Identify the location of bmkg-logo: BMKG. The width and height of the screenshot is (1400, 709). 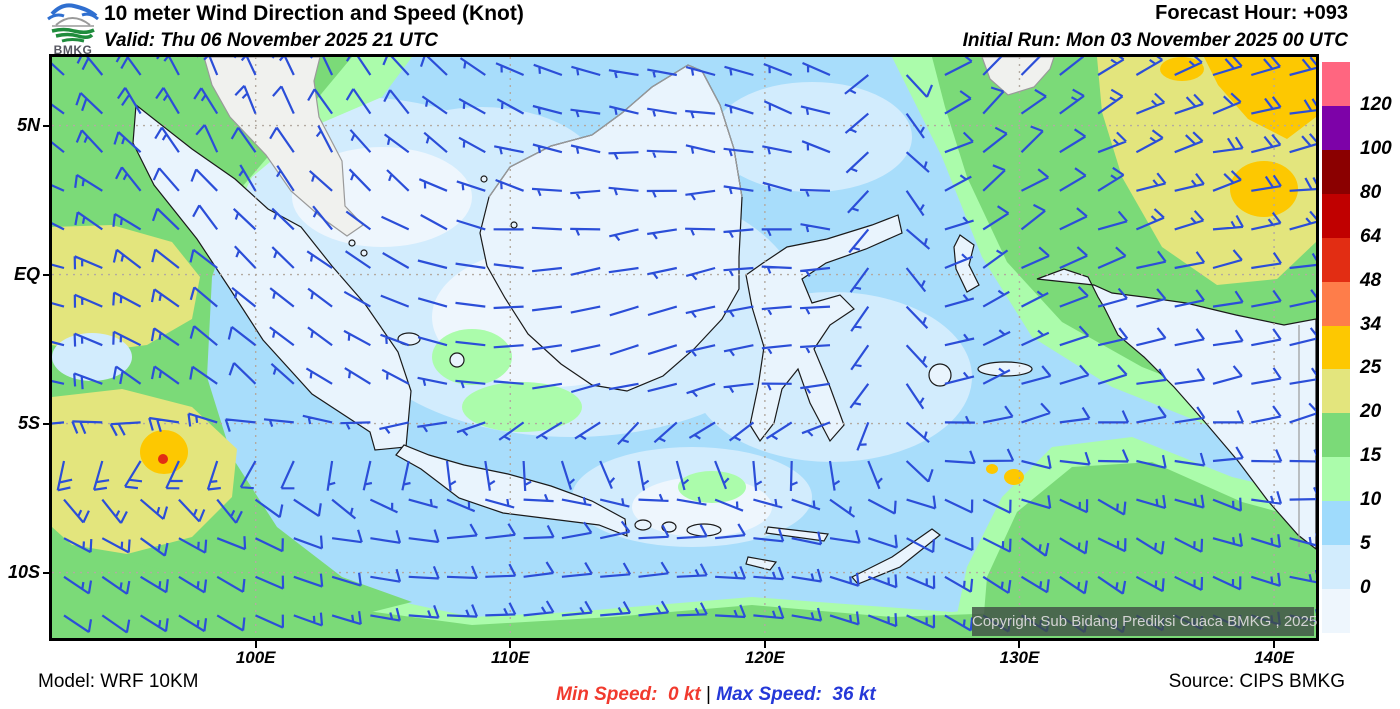
(73, 29).